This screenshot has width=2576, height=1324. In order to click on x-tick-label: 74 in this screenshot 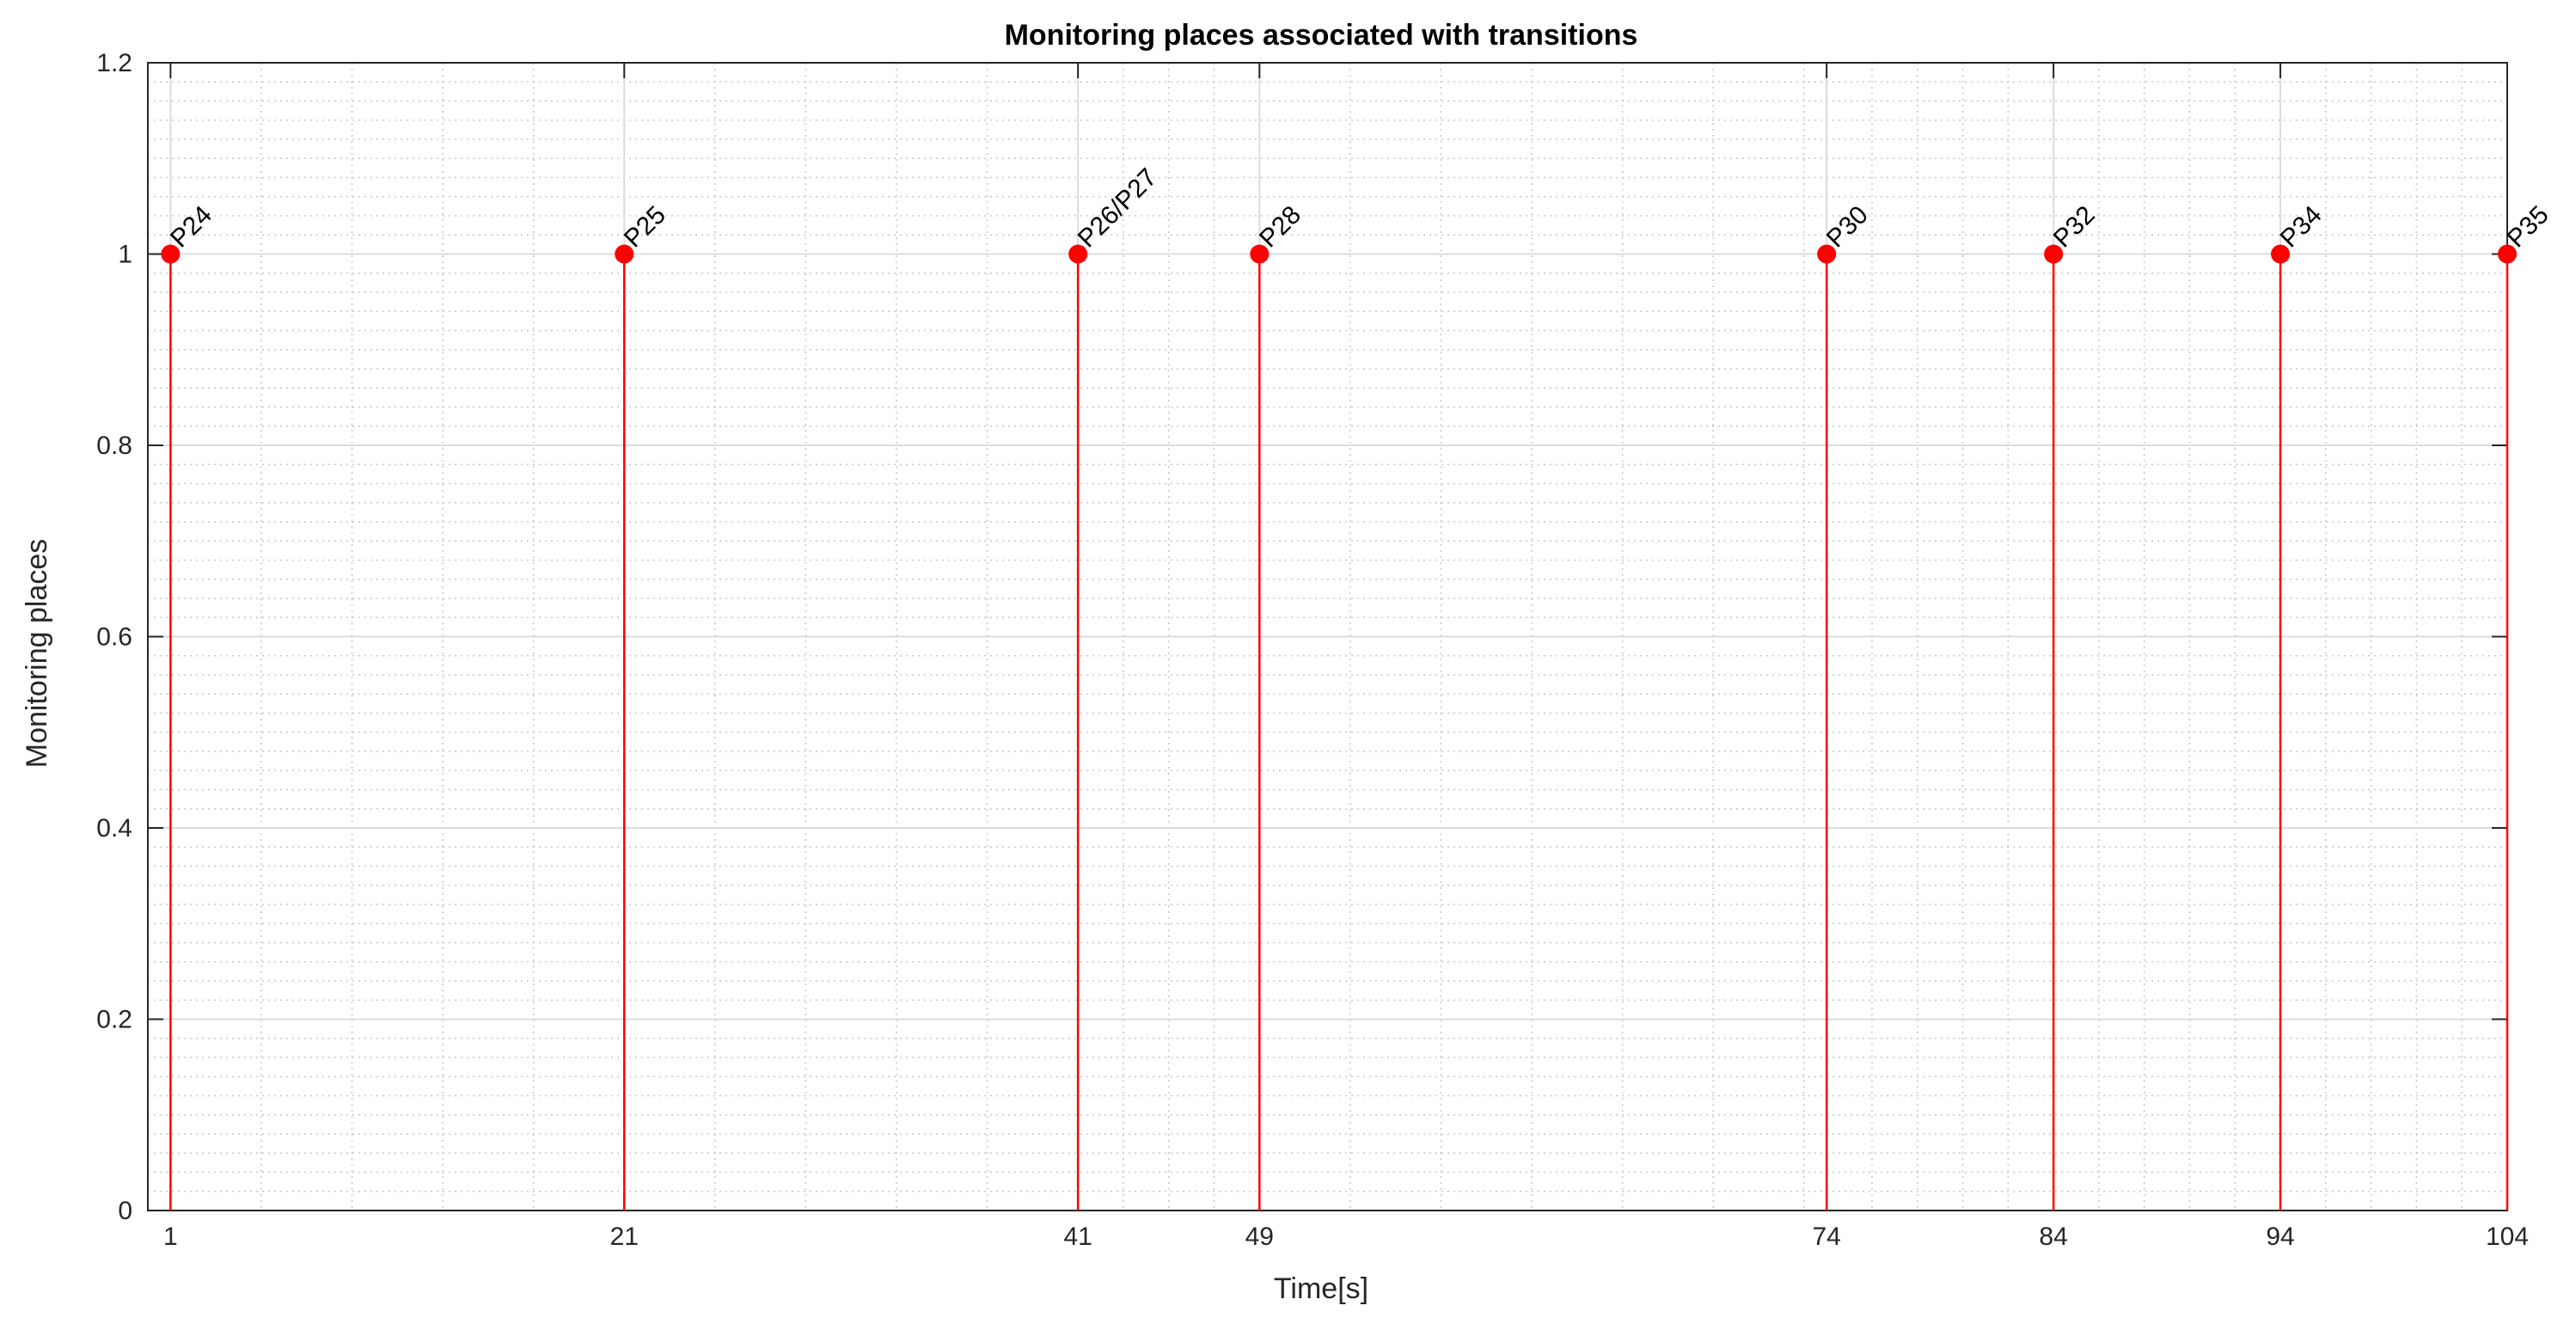, I will do `click(1826, 1237)`.